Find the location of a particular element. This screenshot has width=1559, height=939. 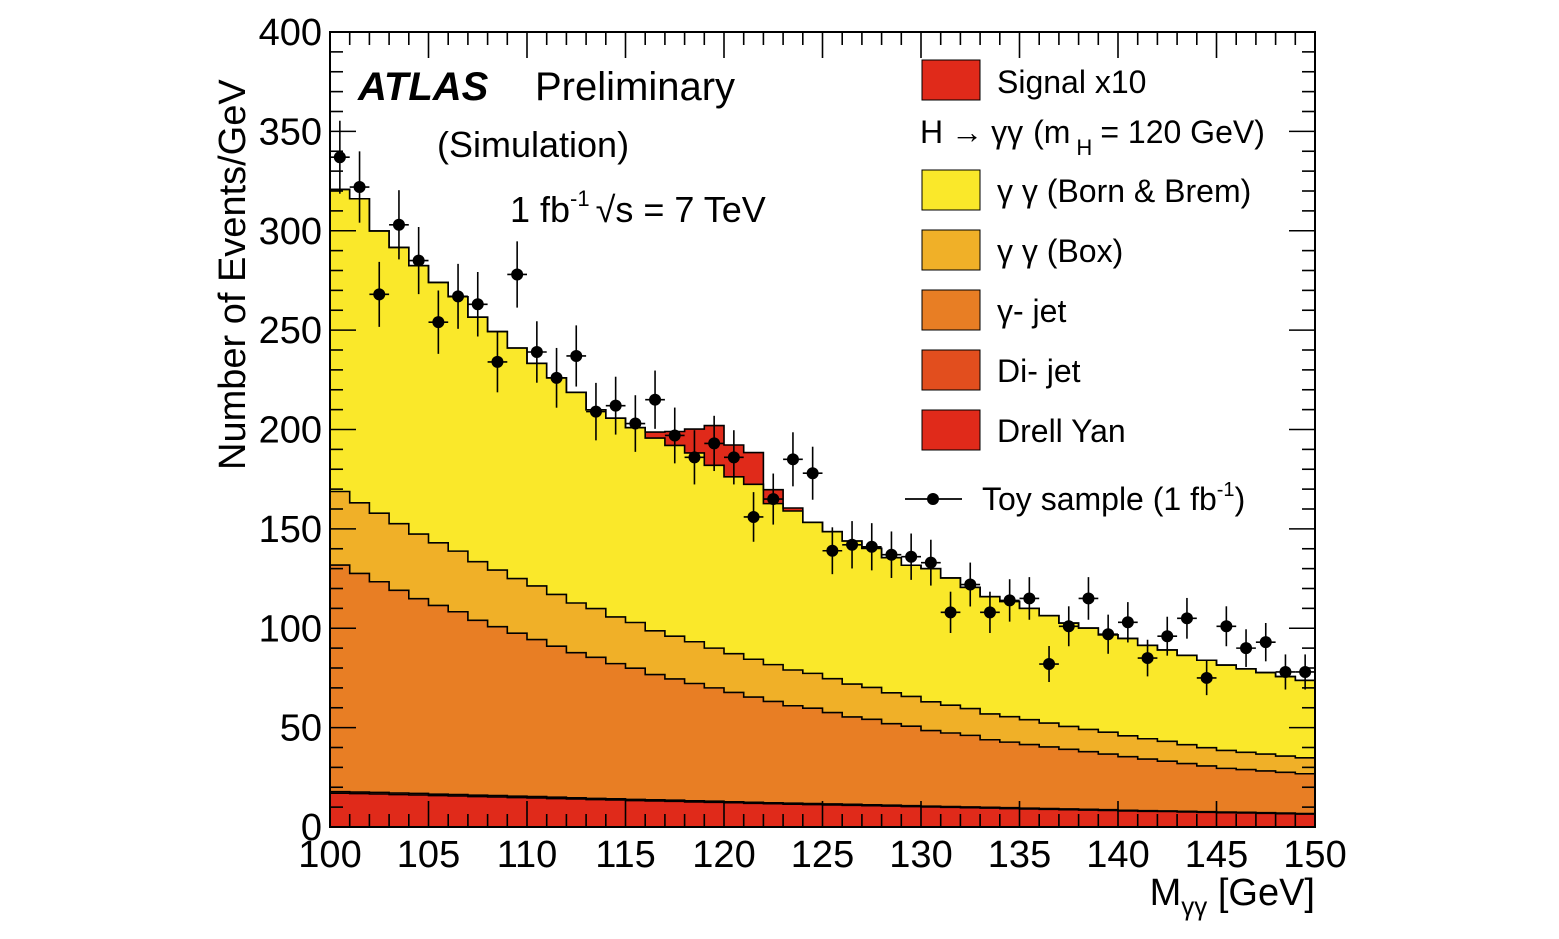

x-tick-label-145: 145 is located at coordinates (1216, 855).